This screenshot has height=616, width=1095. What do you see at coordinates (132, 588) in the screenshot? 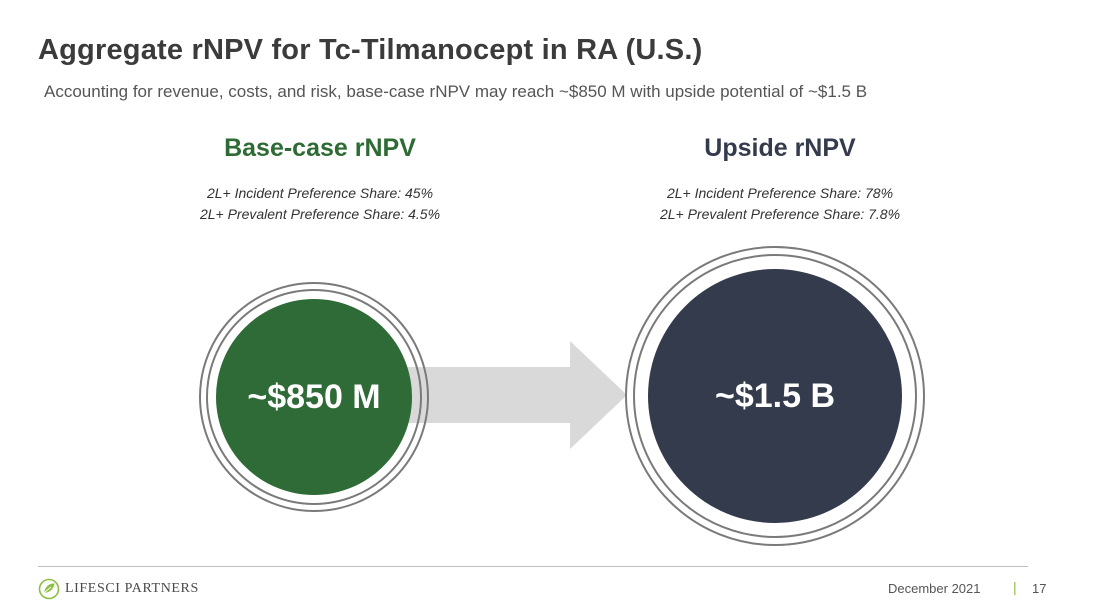
I see `logo-wordmark: LIFESCI PARTNERS` at bounding box center [132, 588].